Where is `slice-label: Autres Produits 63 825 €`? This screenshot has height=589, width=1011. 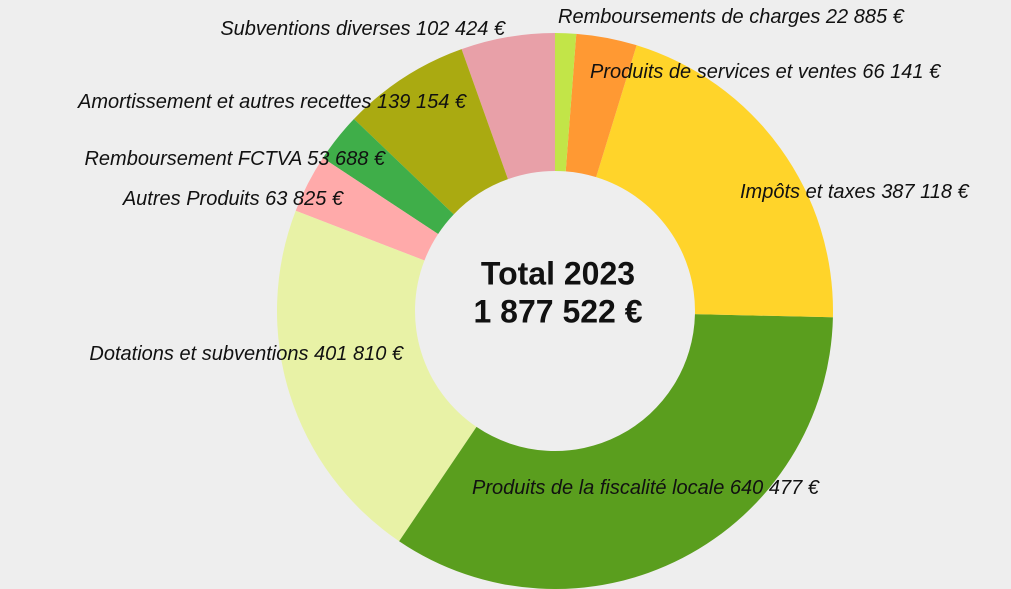 slice-label: Autres Produits 63 825 € is located at coordinates (233, 199).